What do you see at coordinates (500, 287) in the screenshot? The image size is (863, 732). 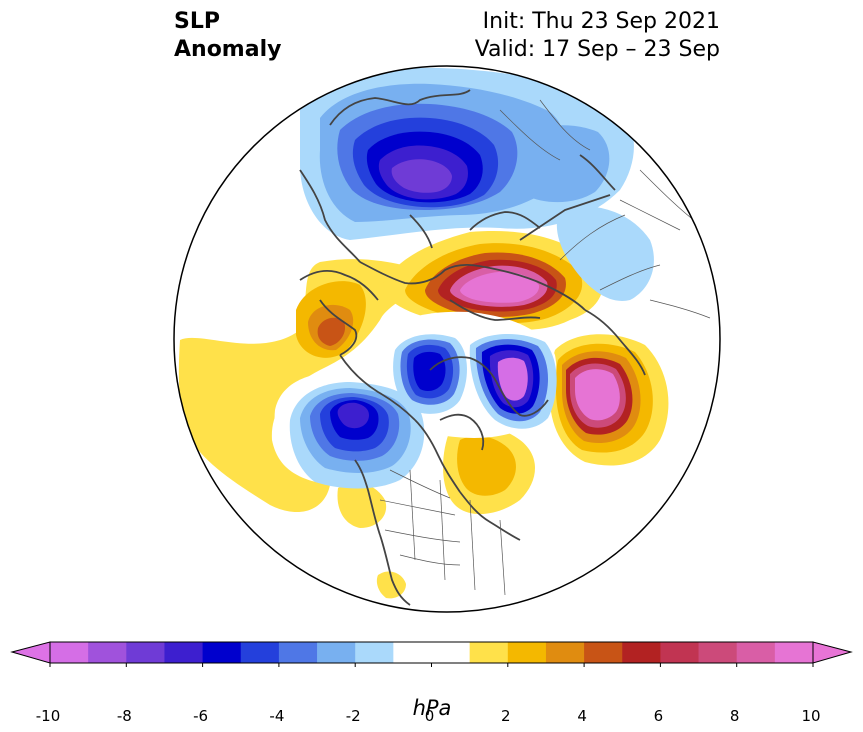 I see `positive-anomaly-siberia-center` at bounding box center [500, 287].